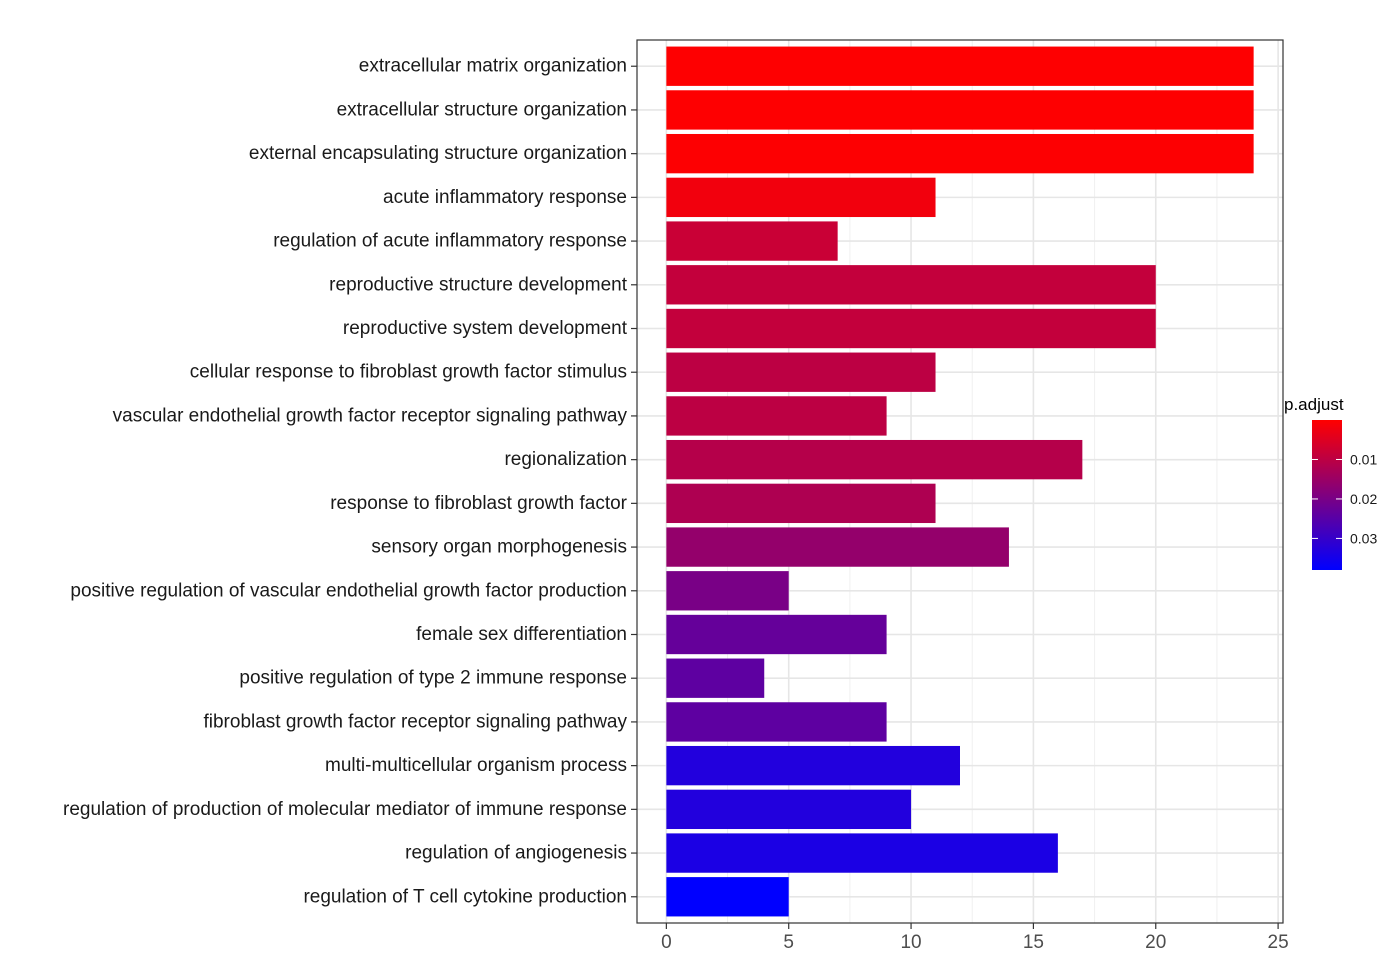 The width and height of the screenshot is (1400, 960). Describe the element at coordinates (1314, 404) in the screenshot. I see `legend-title: p.adjust` at that location.